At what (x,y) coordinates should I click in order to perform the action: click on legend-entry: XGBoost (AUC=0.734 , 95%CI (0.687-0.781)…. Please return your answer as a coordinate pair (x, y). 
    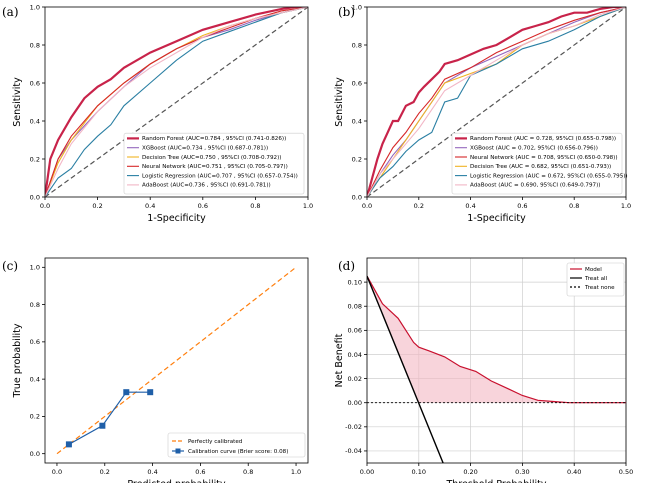
    Looking at the image, I should click on (205, 149).